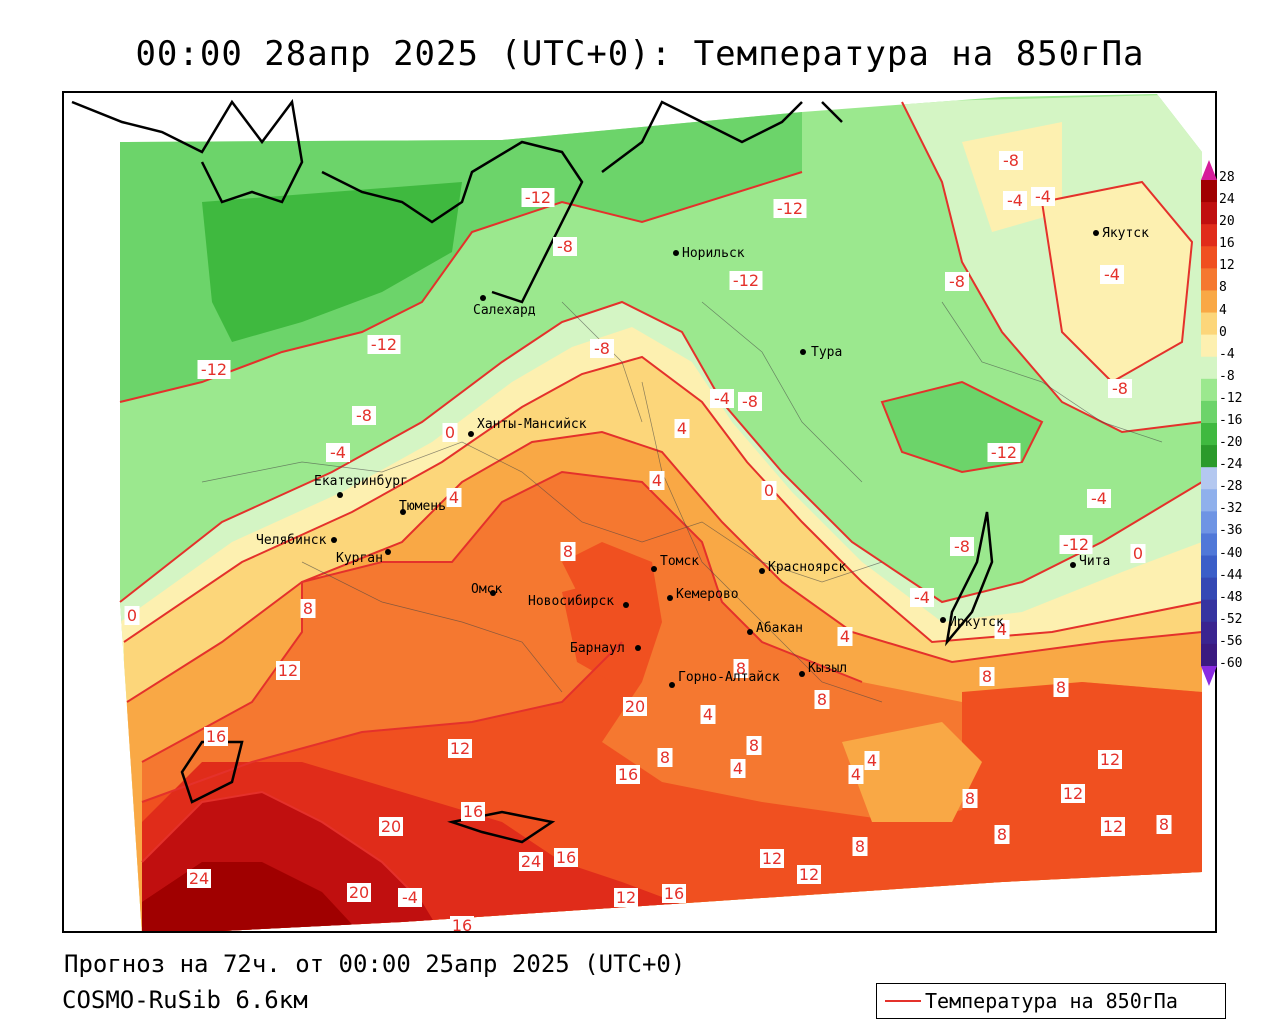  Describe the element at coordinates (1231, 553) in the screenshot. I see `colorbar-tick-label: -40` at that location.